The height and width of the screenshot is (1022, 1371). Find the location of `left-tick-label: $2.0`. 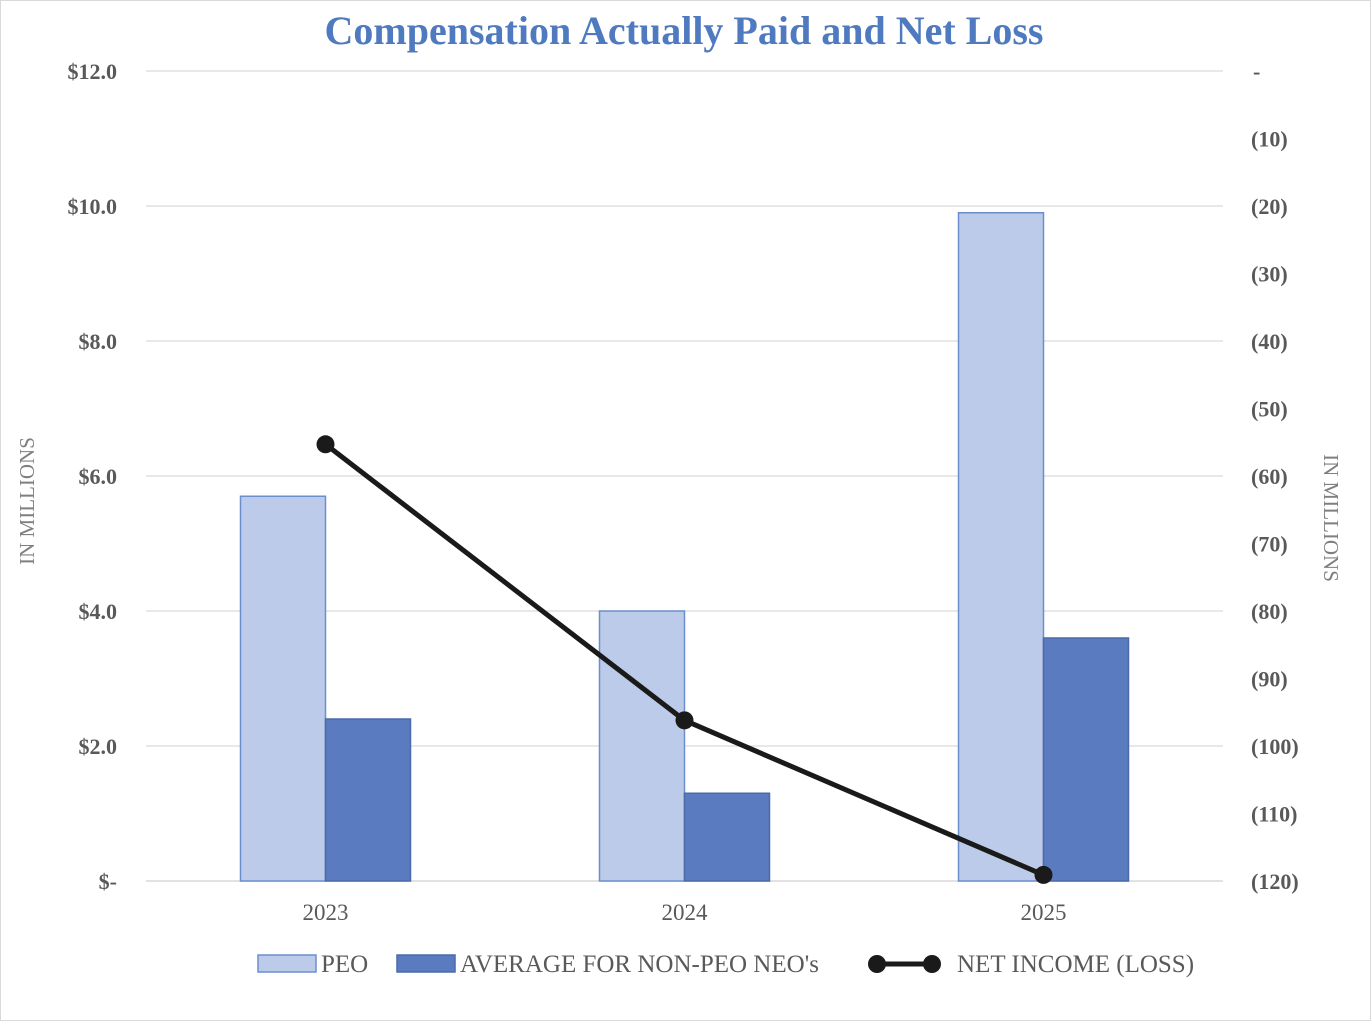

left-tick-label: $2.0 is located at coordinates (98, 746).